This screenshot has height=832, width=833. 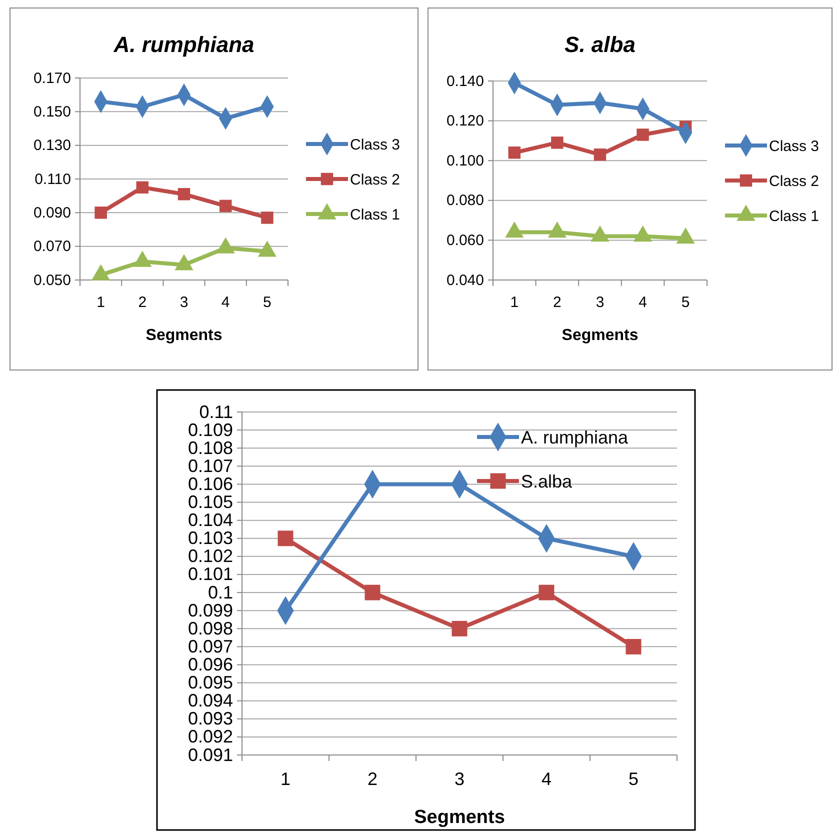 What do you see at coordinates (52, 179) in the screenshot?
I see `y-tick-label: 0.110` at bounding box center [52, 179].